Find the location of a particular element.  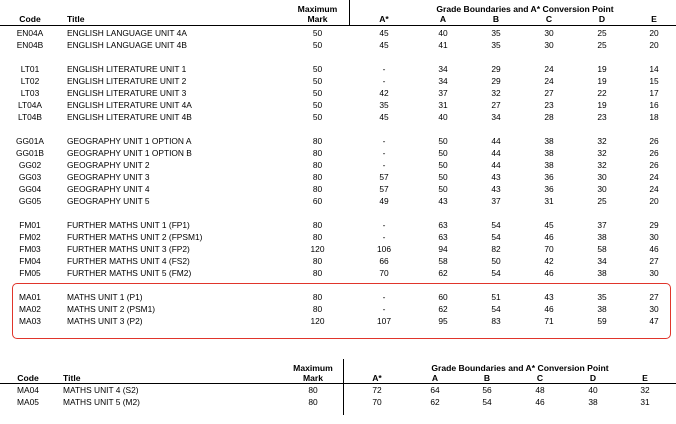

cell-astar: 106 is located at coordinates (384, 249).